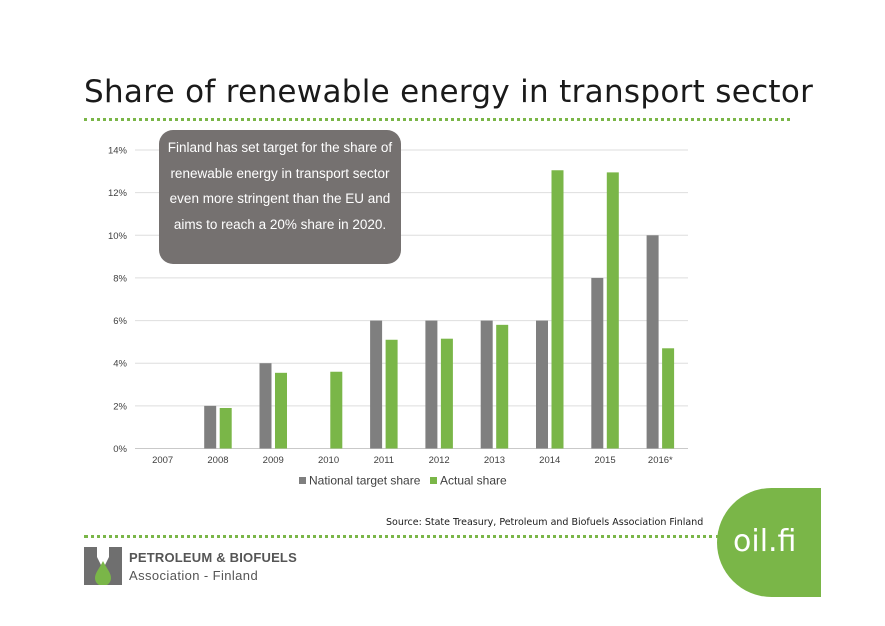 The image size is (885, 626). Describe the element at coordinates (437, 119) in the screenshot. I see `top-dotted-divider` at that location.